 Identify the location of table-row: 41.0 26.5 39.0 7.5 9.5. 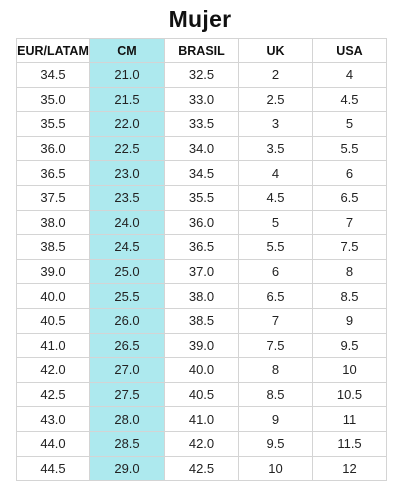
(201, 345).